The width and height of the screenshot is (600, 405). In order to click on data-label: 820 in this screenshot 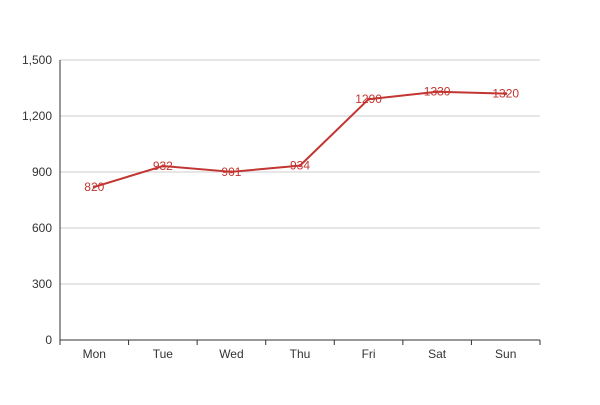, I will do `click(94, 187)`.